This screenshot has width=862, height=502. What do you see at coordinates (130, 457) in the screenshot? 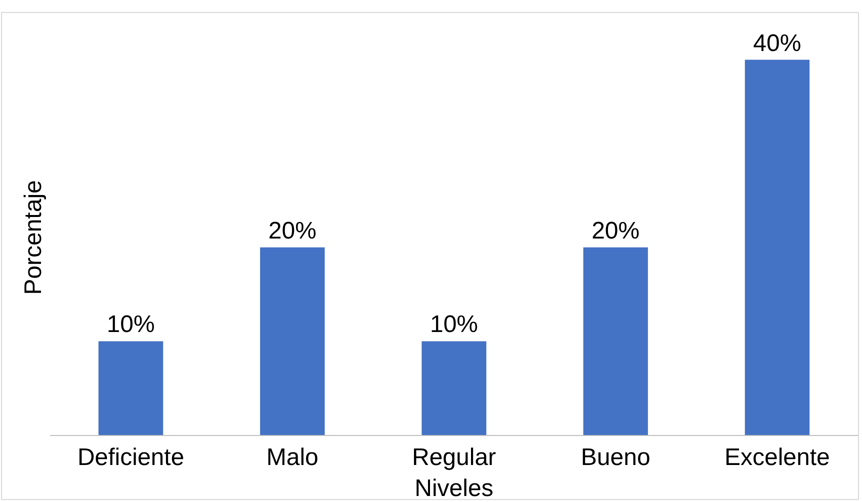
I see `x-tick-label: Deficiente` at bounding box center [130, 457].